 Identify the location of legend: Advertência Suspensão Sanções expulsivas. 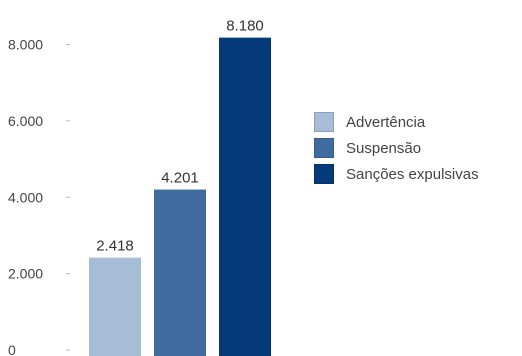
(396, 149).